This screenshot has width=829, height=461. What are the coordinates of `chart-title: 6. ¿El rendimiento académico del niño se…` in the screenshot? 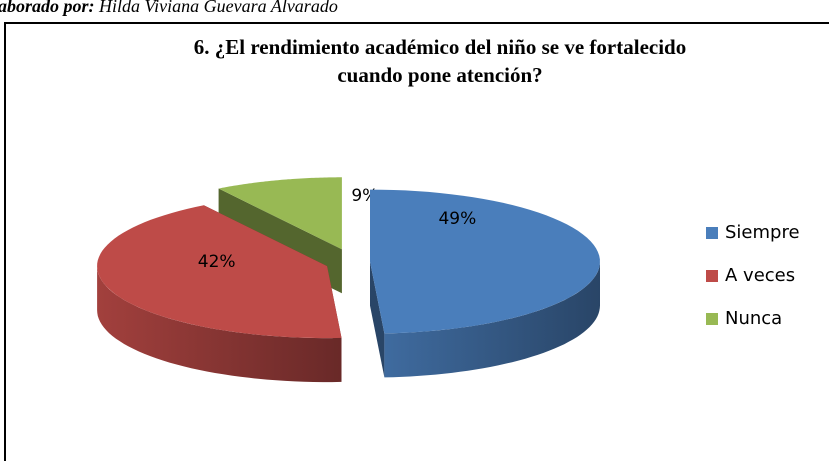 It's located at (440, 47).